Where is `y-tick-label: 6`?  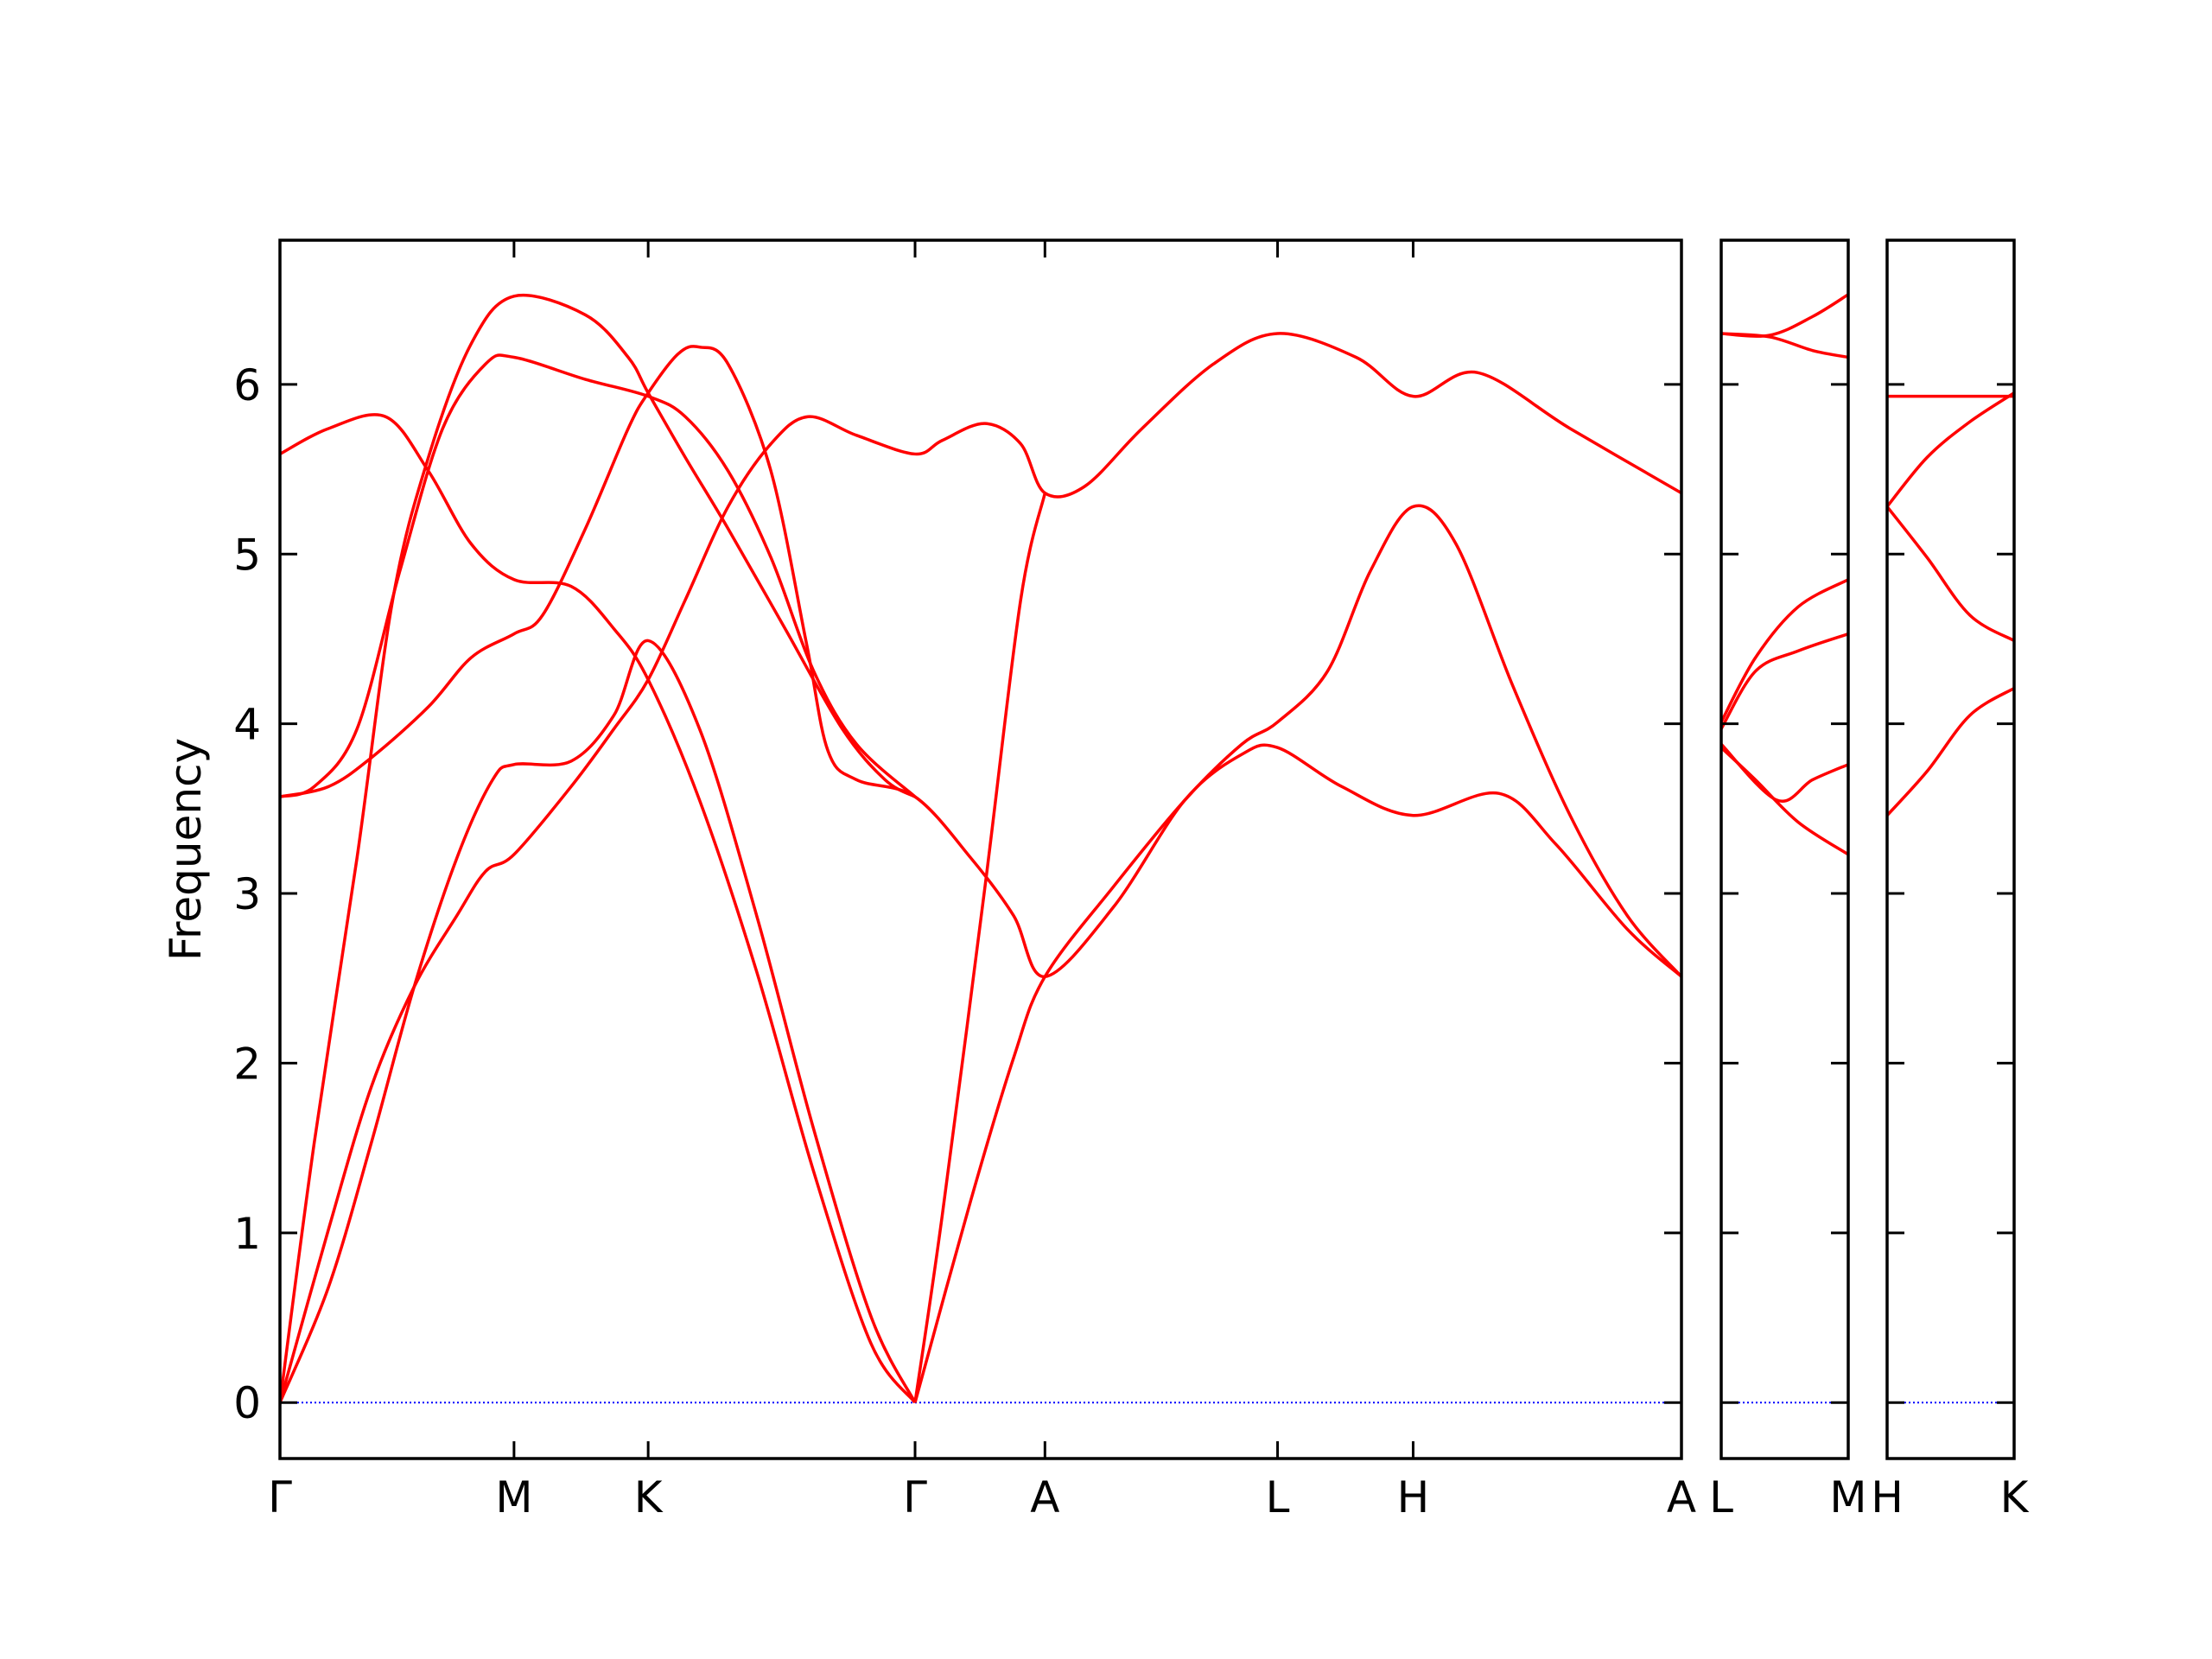
y-tick-label: 6 is located at coordinates (247, 385).